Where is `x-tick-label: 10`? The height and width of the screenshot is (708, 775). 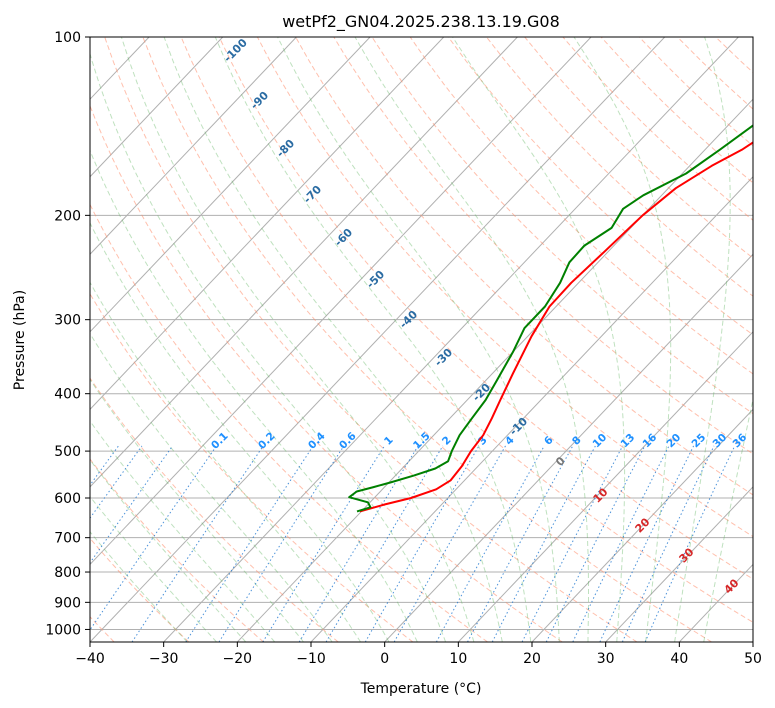
x-tick-label: 10 is located at coordinates (458, 659).